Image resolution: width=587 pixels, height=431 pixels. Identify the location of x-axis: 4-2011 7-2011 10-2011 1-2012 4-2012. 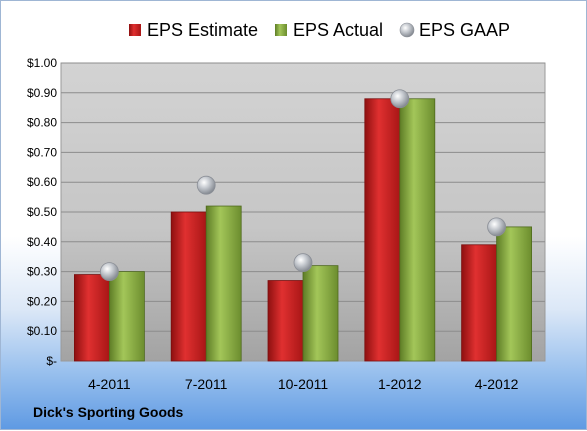
(303, 384).